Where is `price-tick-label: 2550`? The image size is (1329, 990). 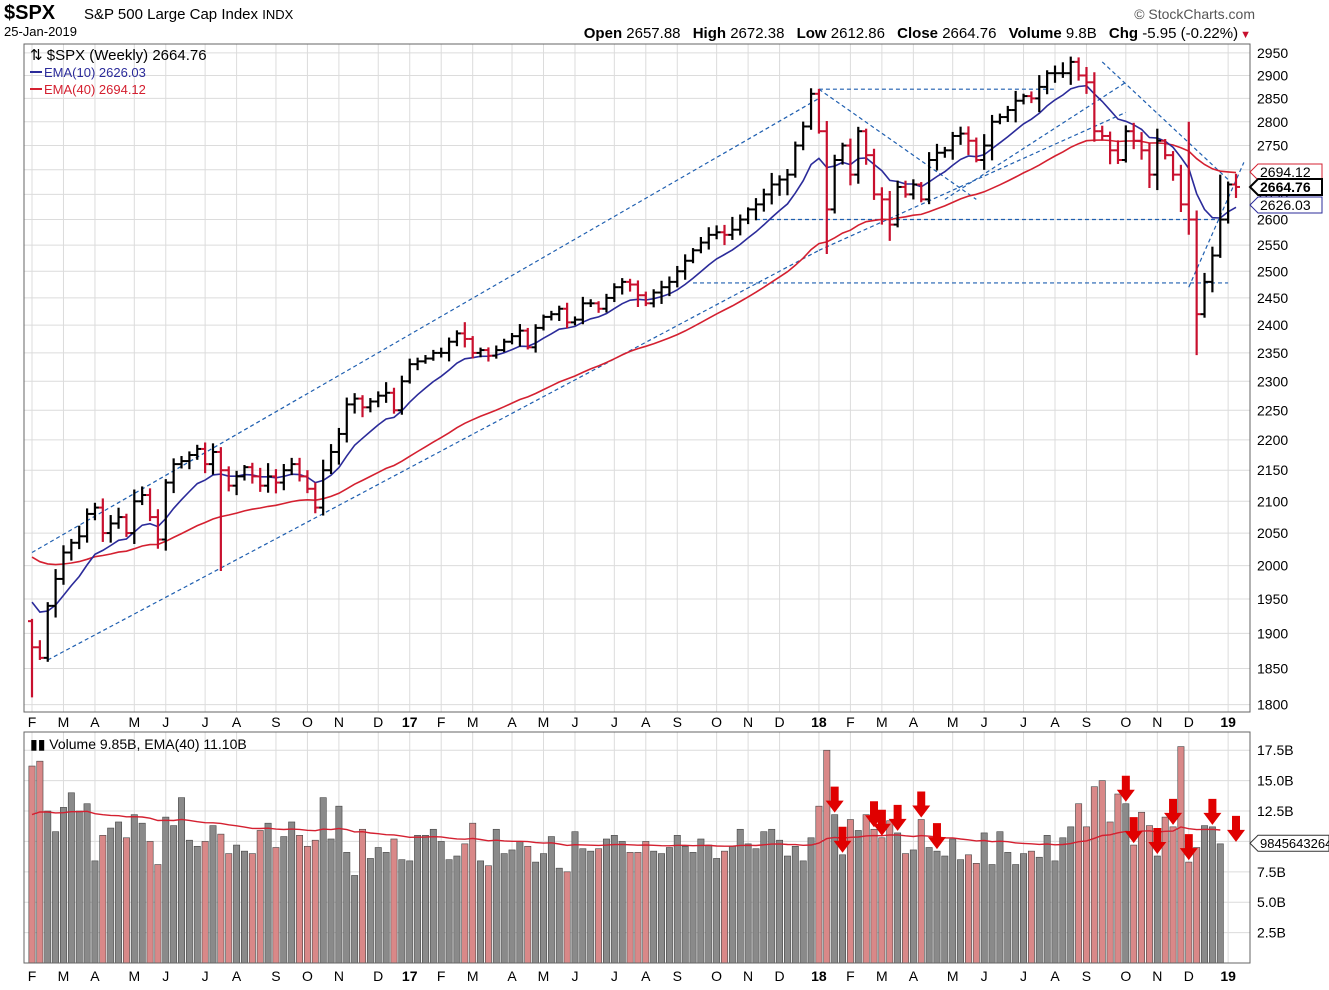
price-tick-label: 2550 is located at coordinates (1272, 245).